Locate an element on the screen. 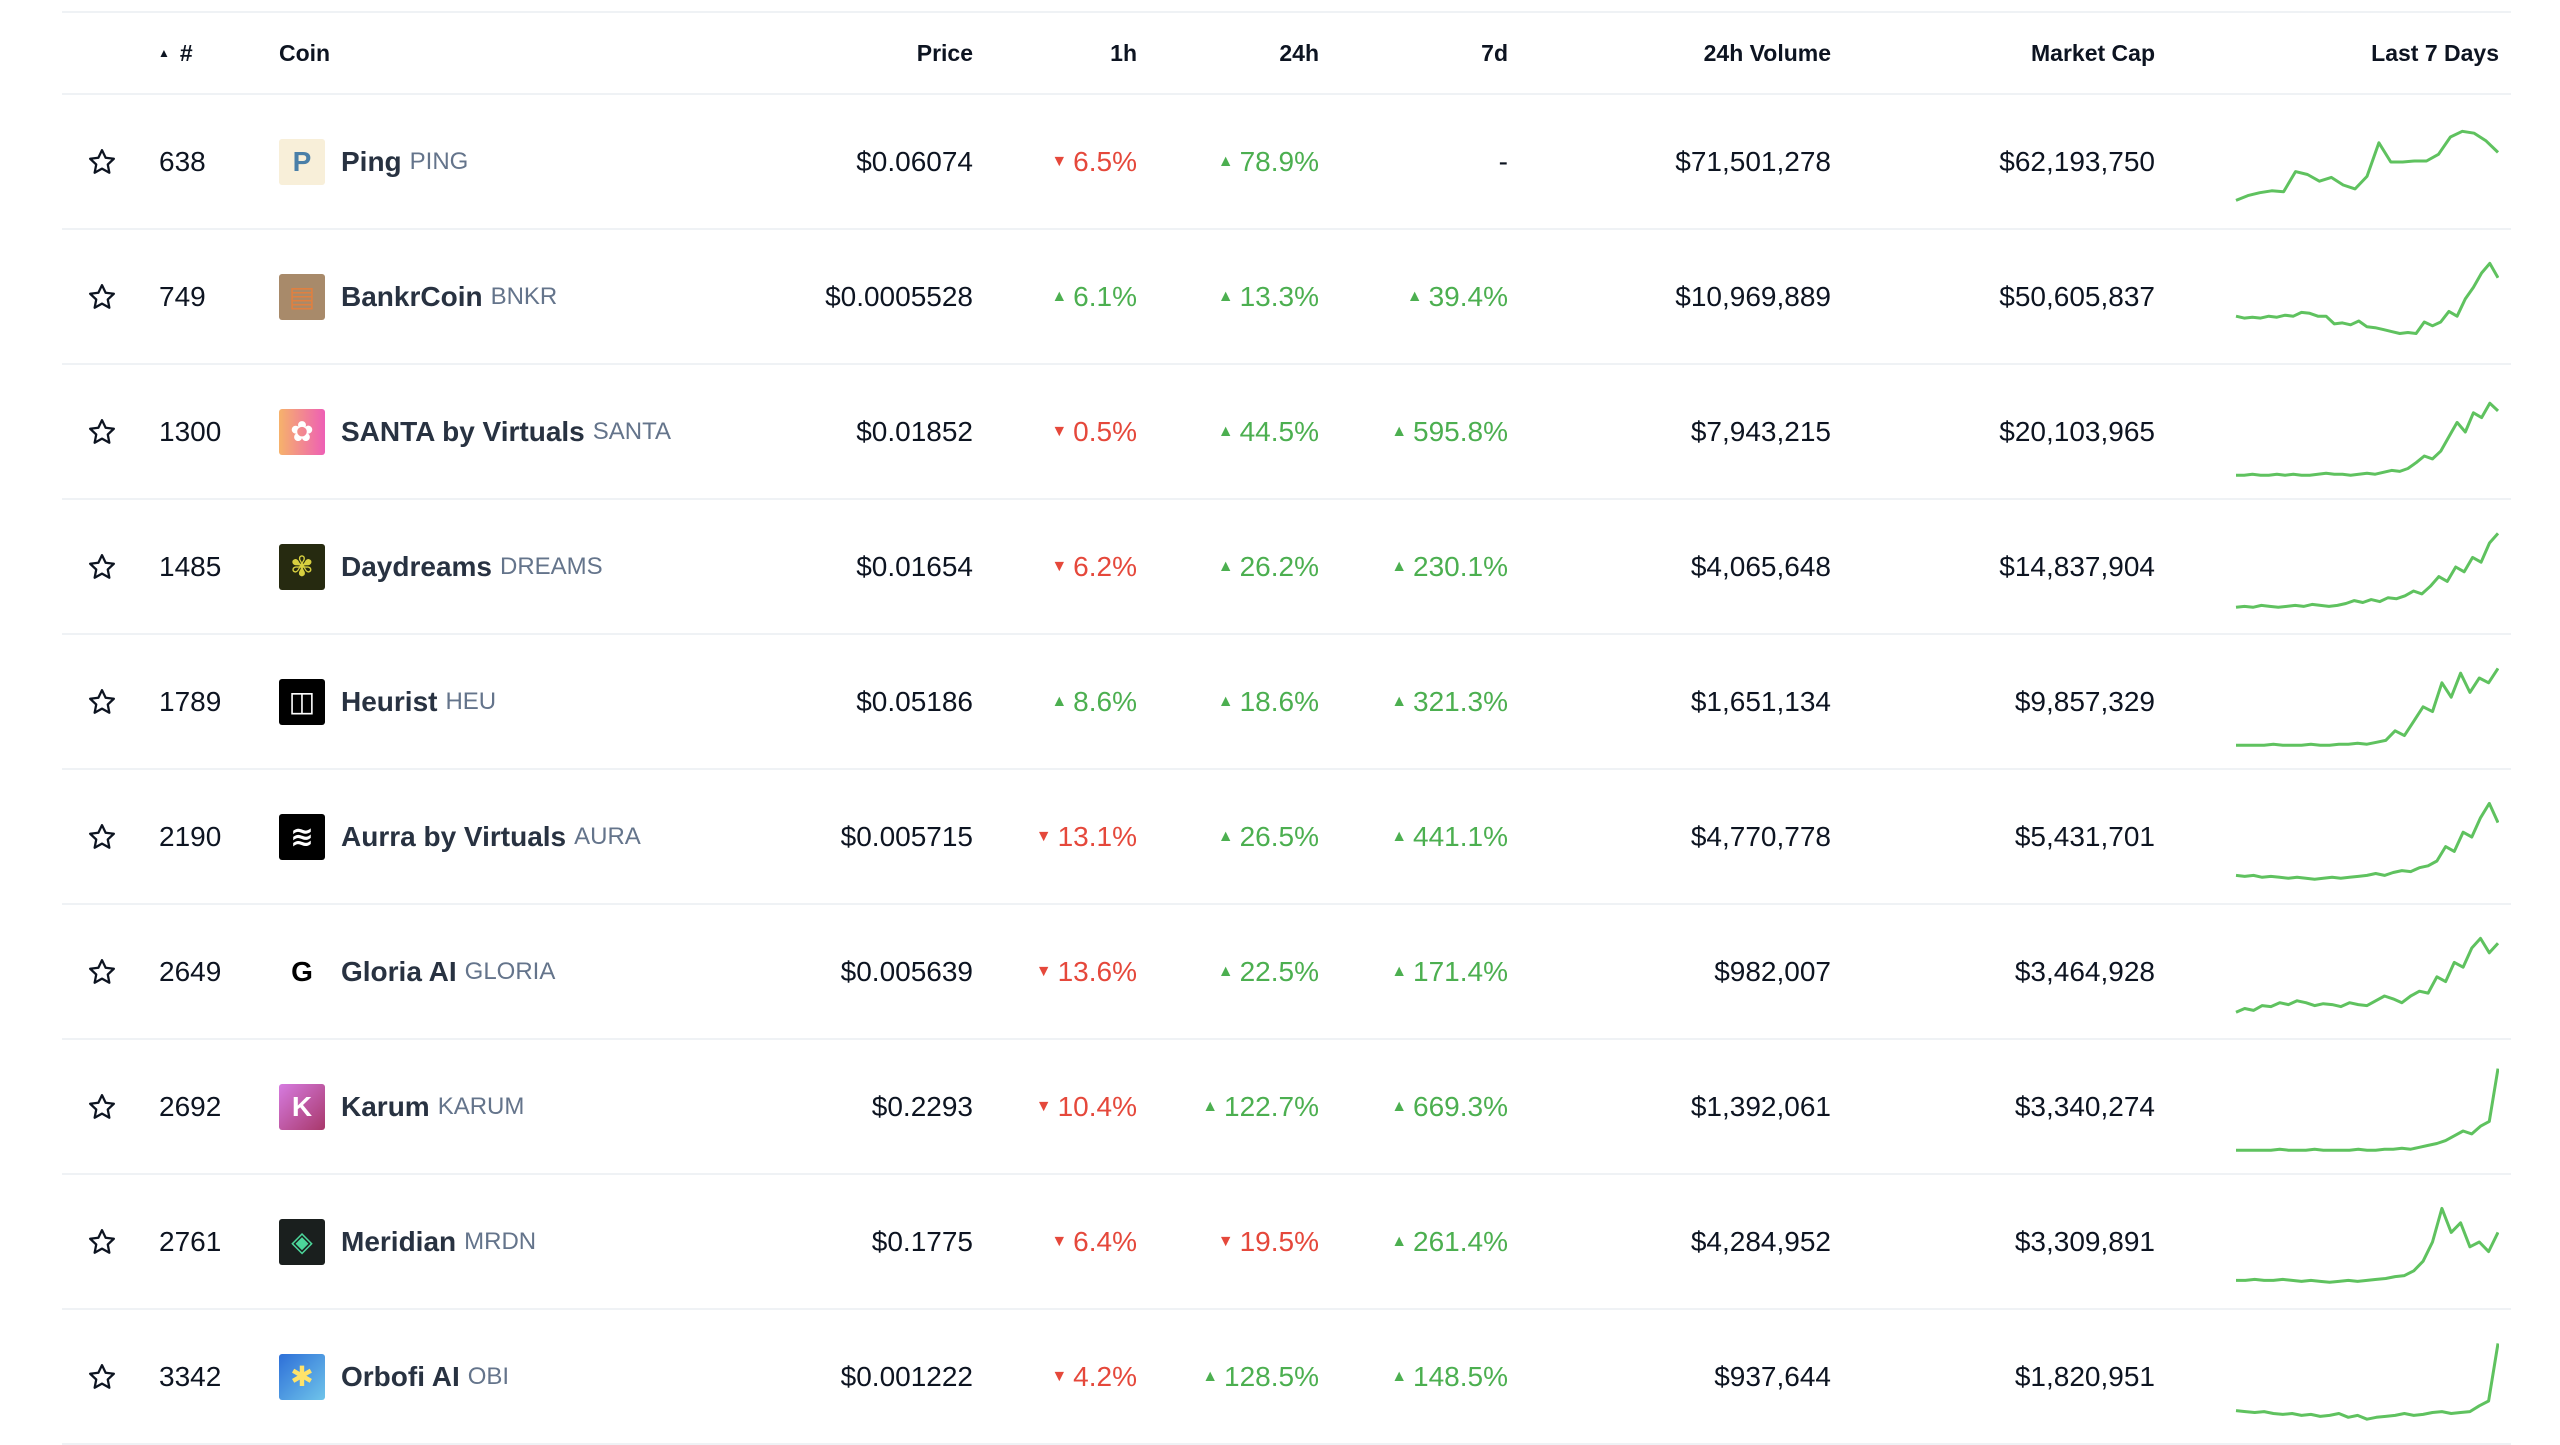  coin-link: ✿ SANTA by Virtuals SANTA is located at coordinates (475, 431).